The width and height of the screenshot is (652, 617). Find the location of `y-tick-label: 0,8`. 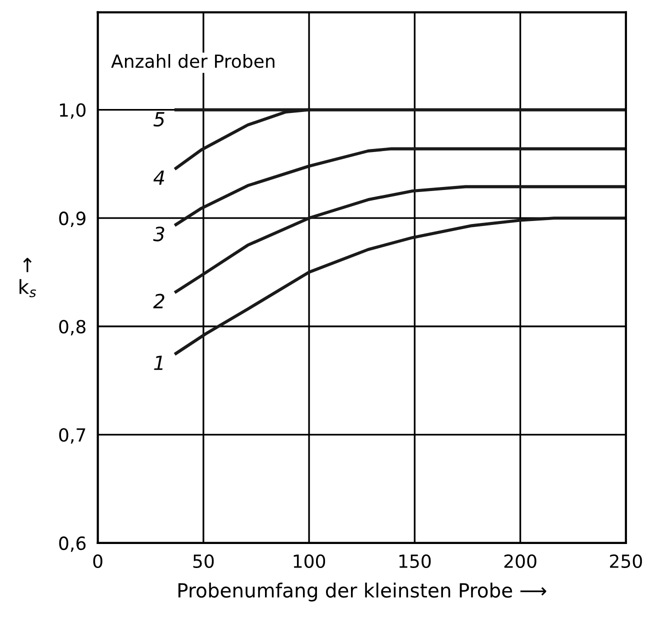

y-tick-label: 0,8 is located at coordinates (72, 328).